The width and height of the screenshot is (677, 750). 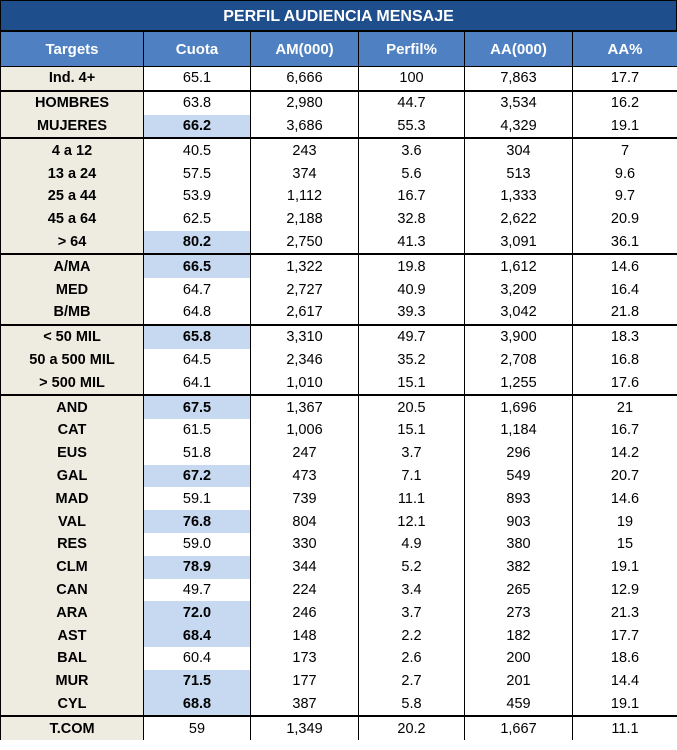 I want to click on cell: 2,980, so click(x=304, y=102).